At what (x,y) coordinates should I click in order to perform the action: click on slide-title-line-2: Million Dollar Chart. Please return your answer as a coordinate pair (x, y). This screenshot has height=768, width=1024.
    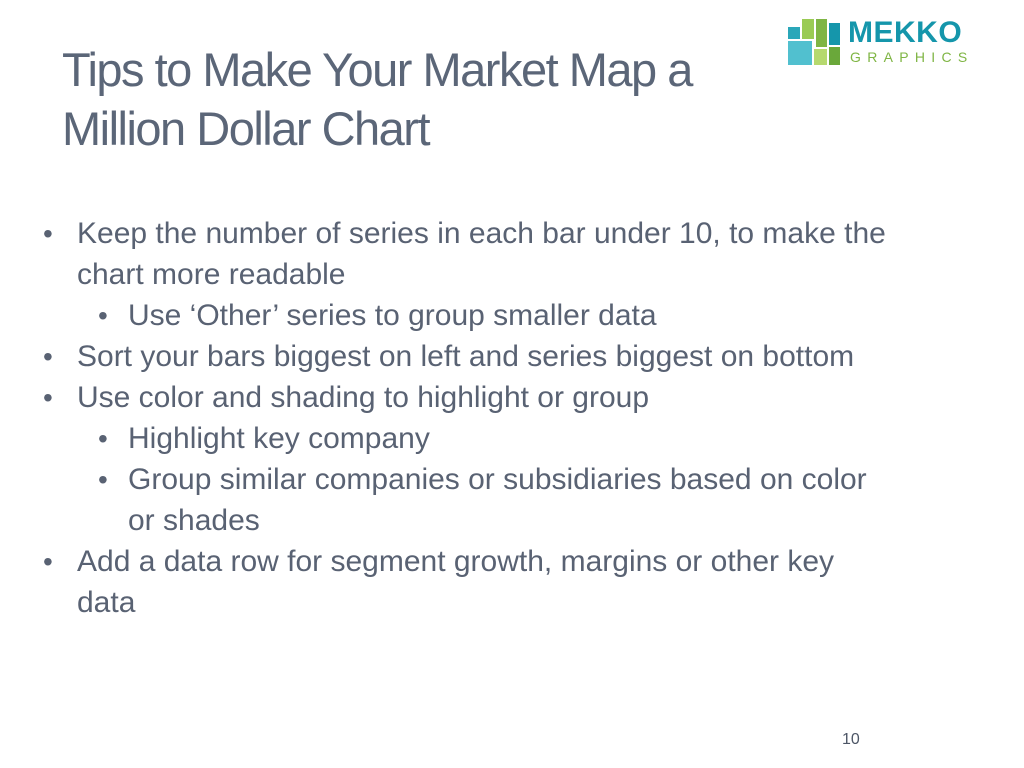
    Looking at the image, I should click on (246, 128).